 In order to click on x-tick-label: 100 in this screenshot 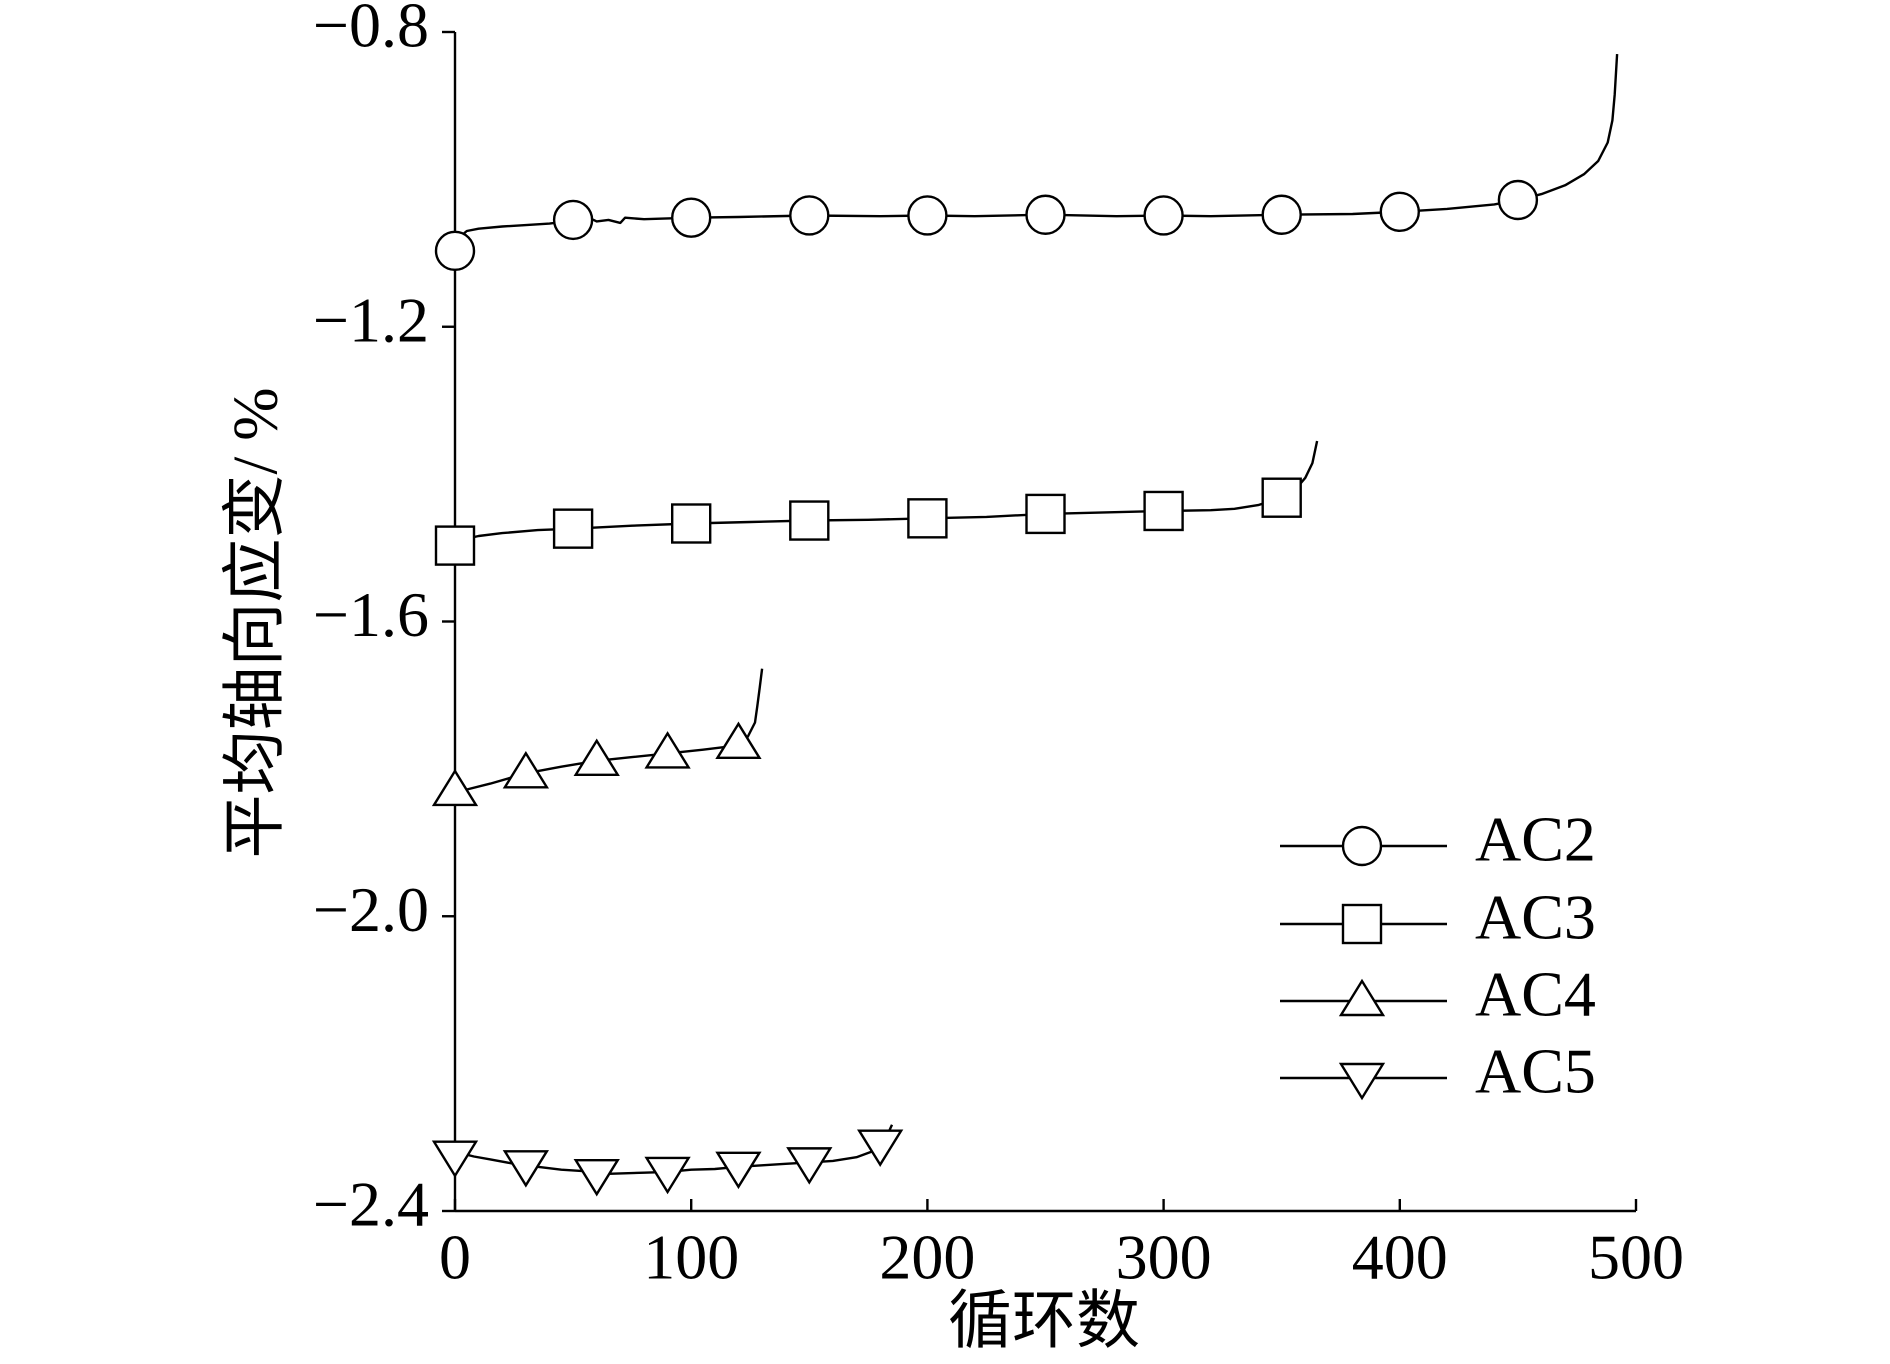, I will do `click(691, 1257)`.